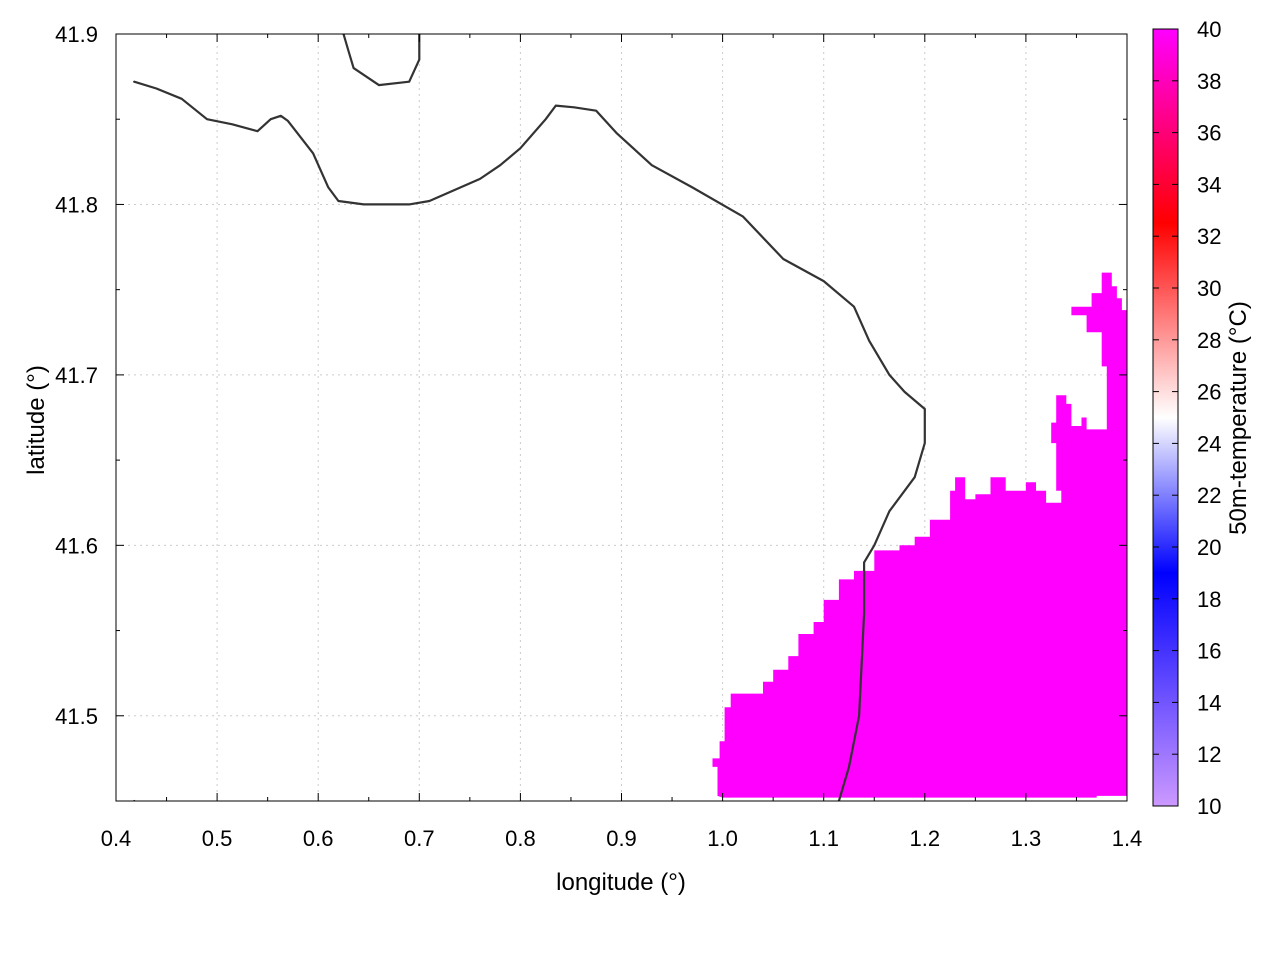  I want to click on x-tick-label: 0.4, so click(116, 838).